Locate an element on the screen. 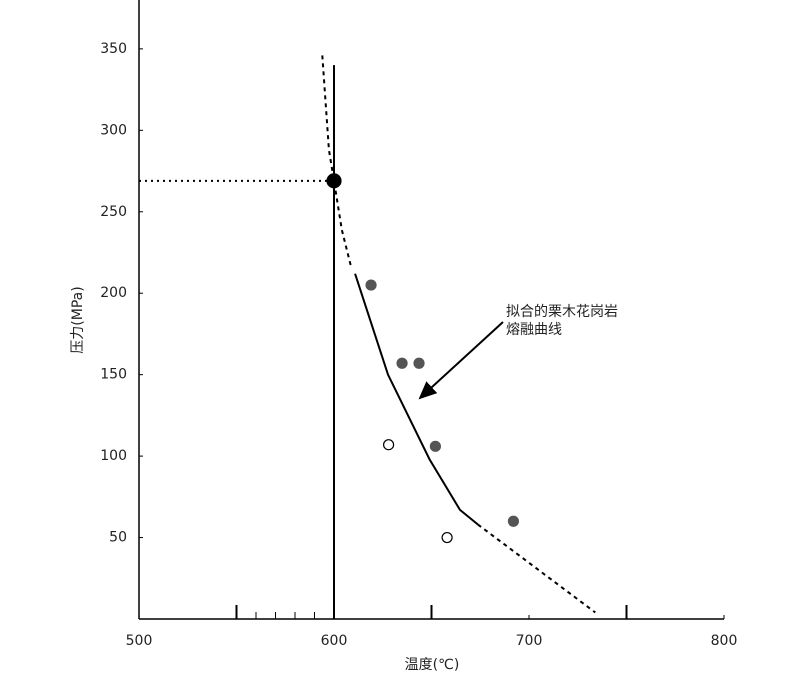  x-axis-label: 温度(℃) is located at coordinates (432, 665).